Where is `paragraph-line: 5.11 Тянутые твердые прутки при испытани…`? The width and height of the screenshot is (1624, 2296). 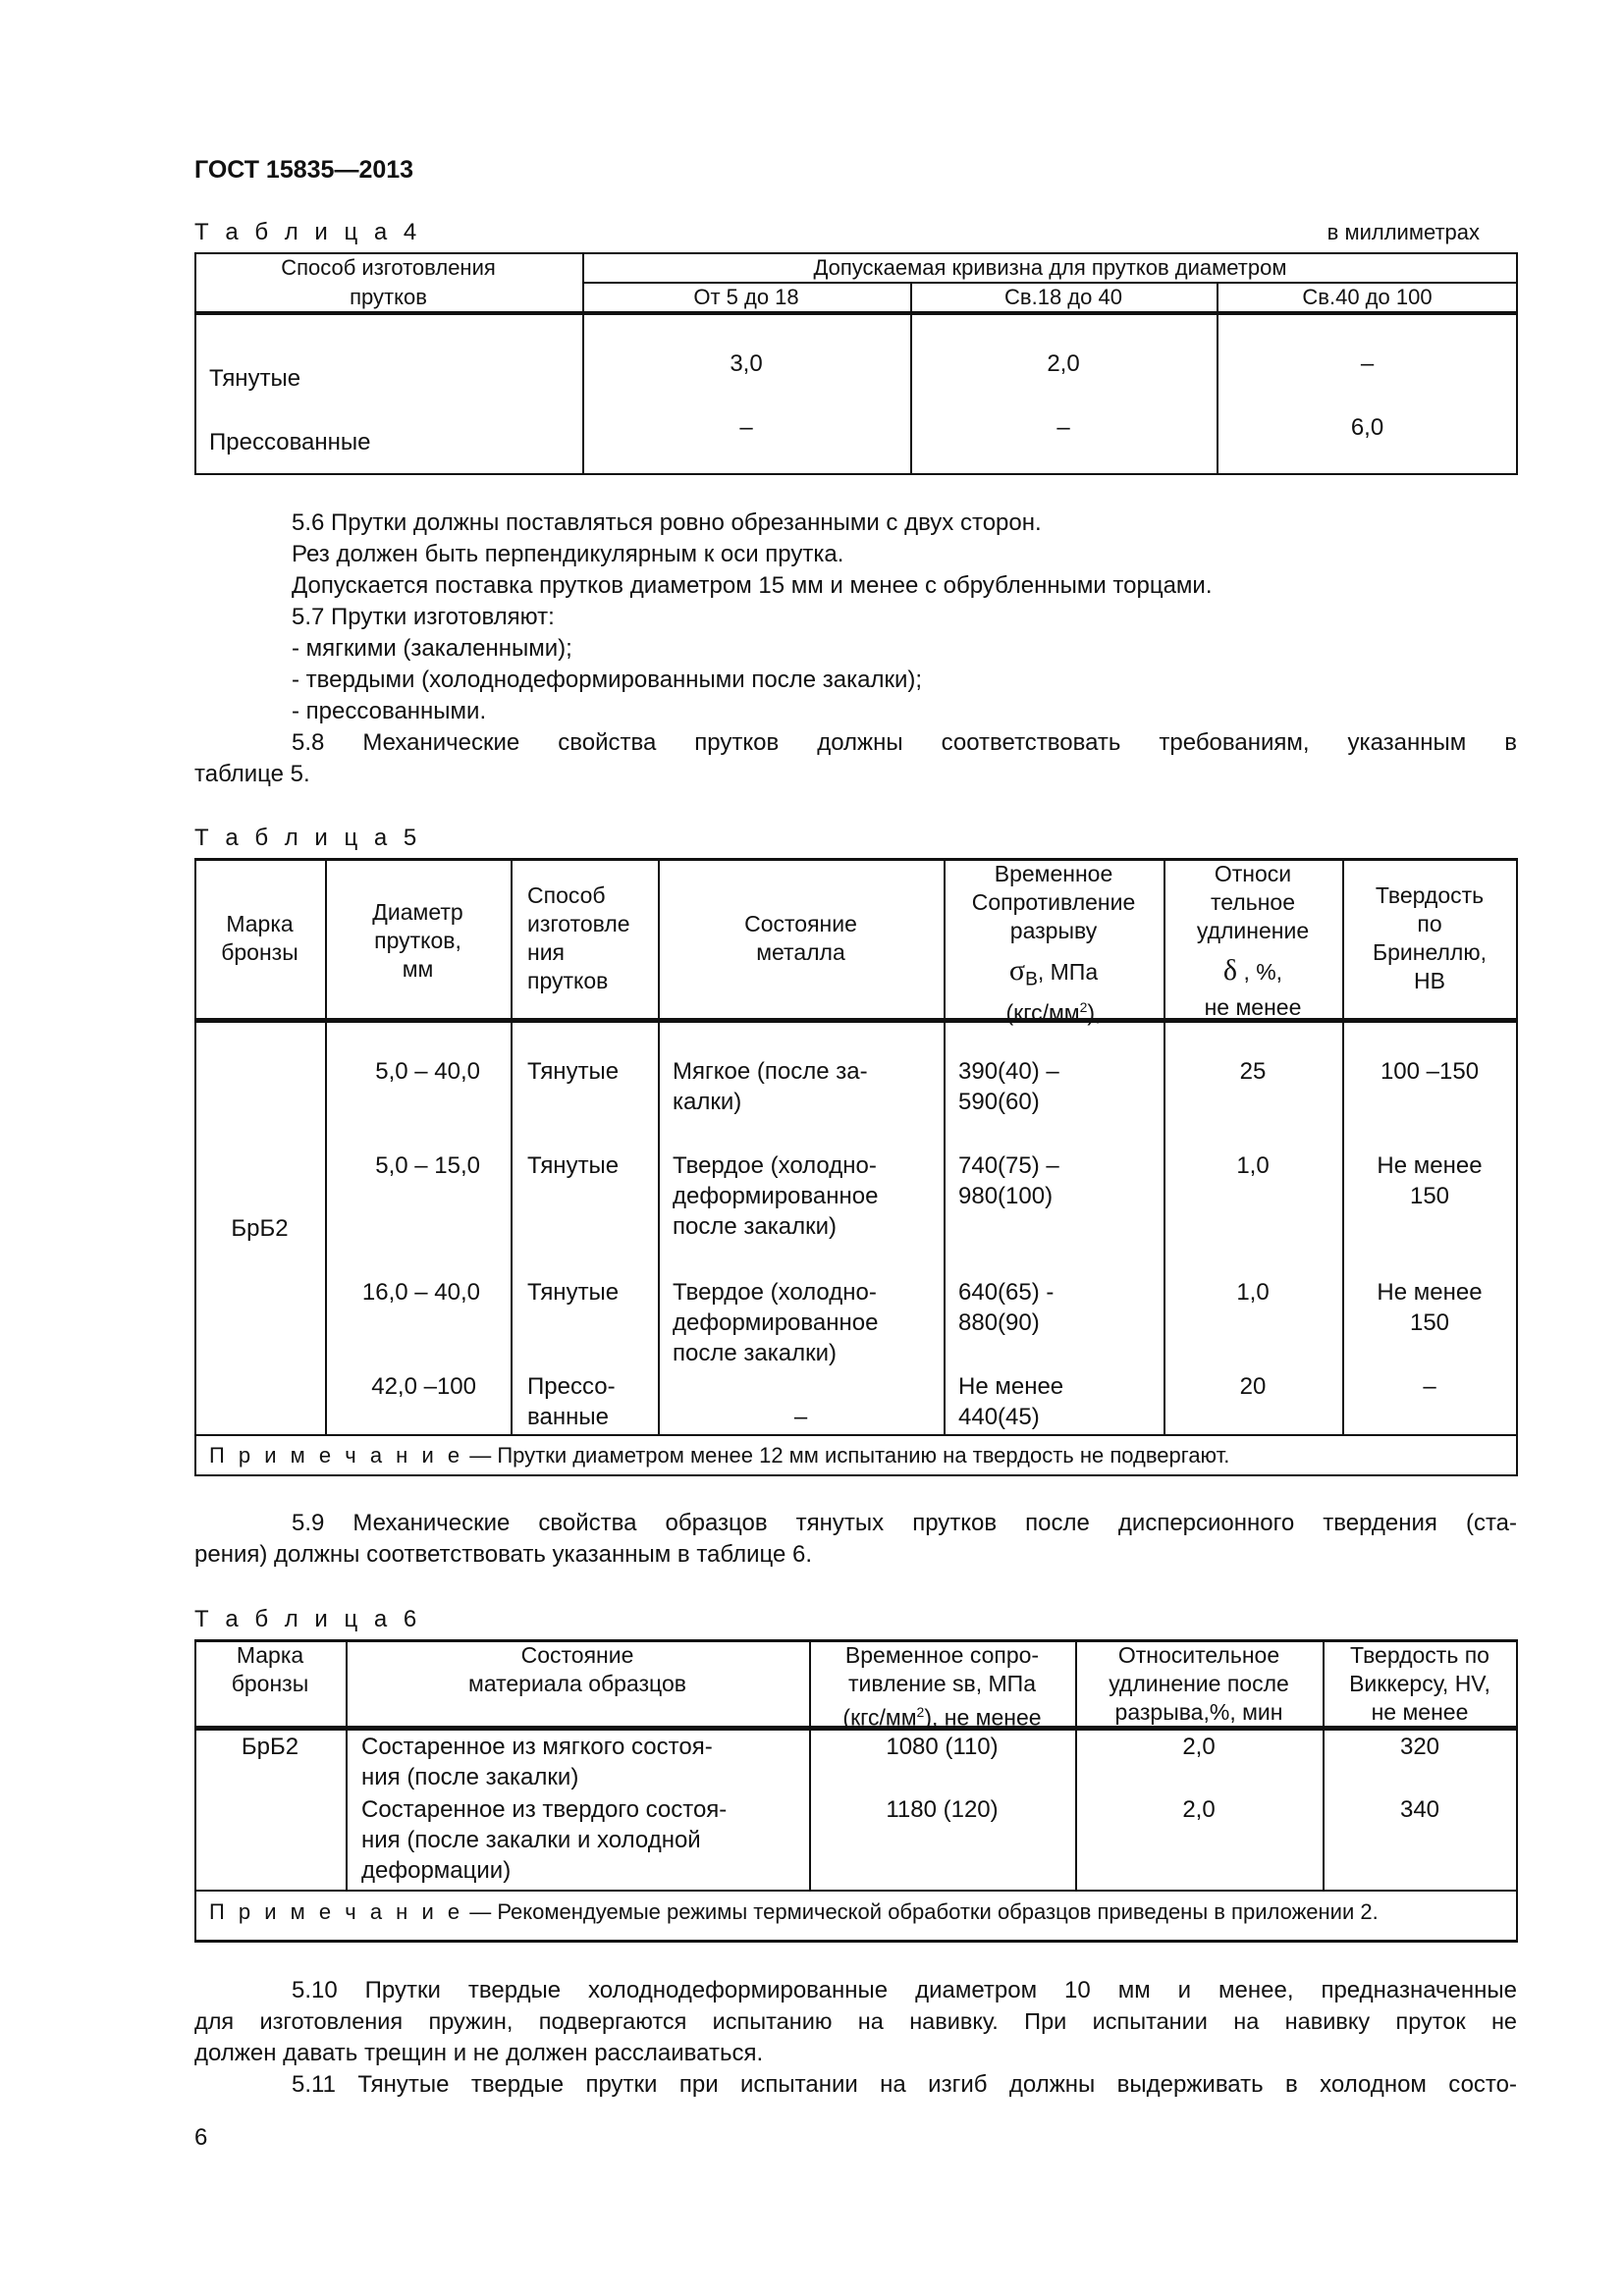
paragraph-line: 5.11 Тянутые твердые прутки при испытани… is located at coordinates (904, 2084).